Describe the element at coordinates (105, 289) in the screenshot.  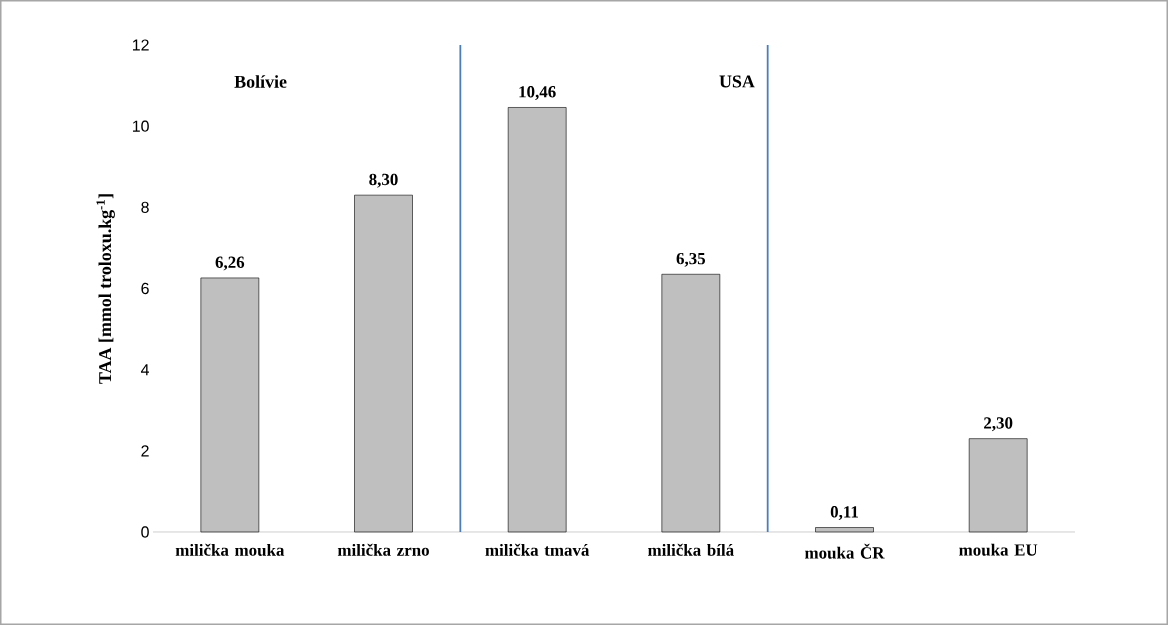
I see `y-axis-title: TAA [mmol troloxu.kg$^{-1}$]` at that location.